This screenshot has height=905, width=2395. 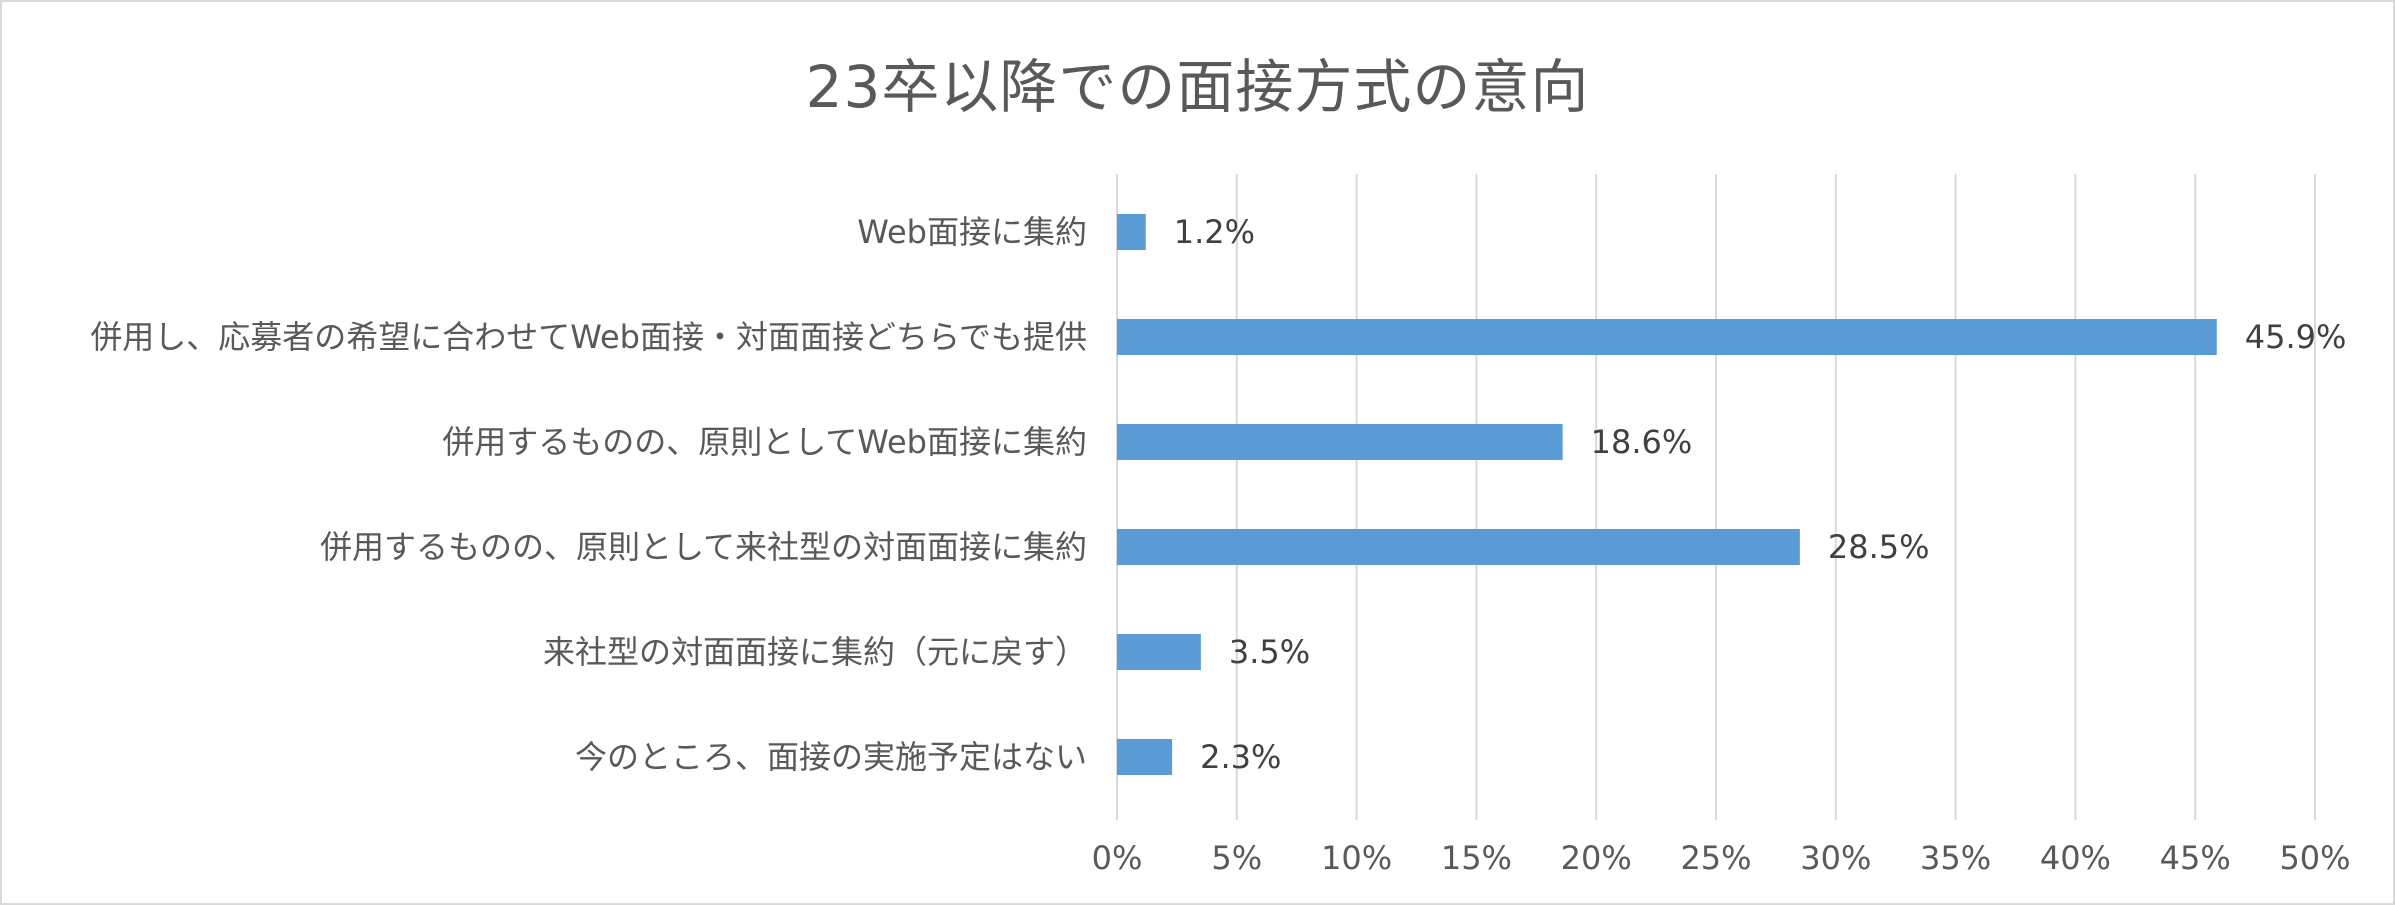 I want to click on category-label: 併用し、応募者の希望に合わせてWeb面接・対面面接どちらでも提供, so click(x=588, y=337).